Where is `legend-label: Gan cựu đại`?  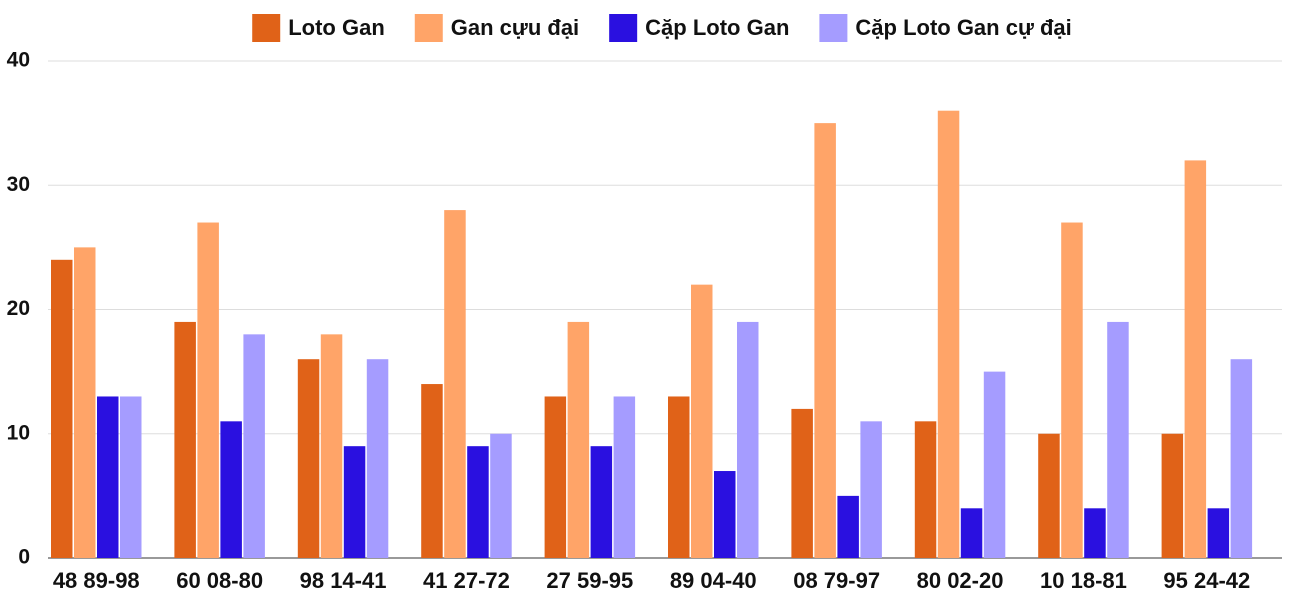 legend-label: Gan cựu đại is located at coordinates (515, 27).